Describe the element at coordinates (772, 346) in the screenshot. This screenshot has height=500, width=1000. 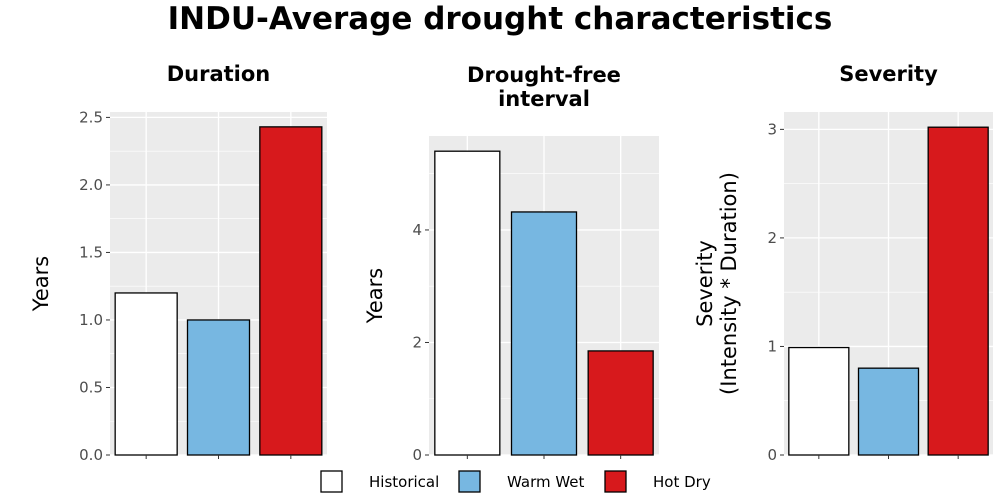
I see `y-tick-label: 1` at that location.